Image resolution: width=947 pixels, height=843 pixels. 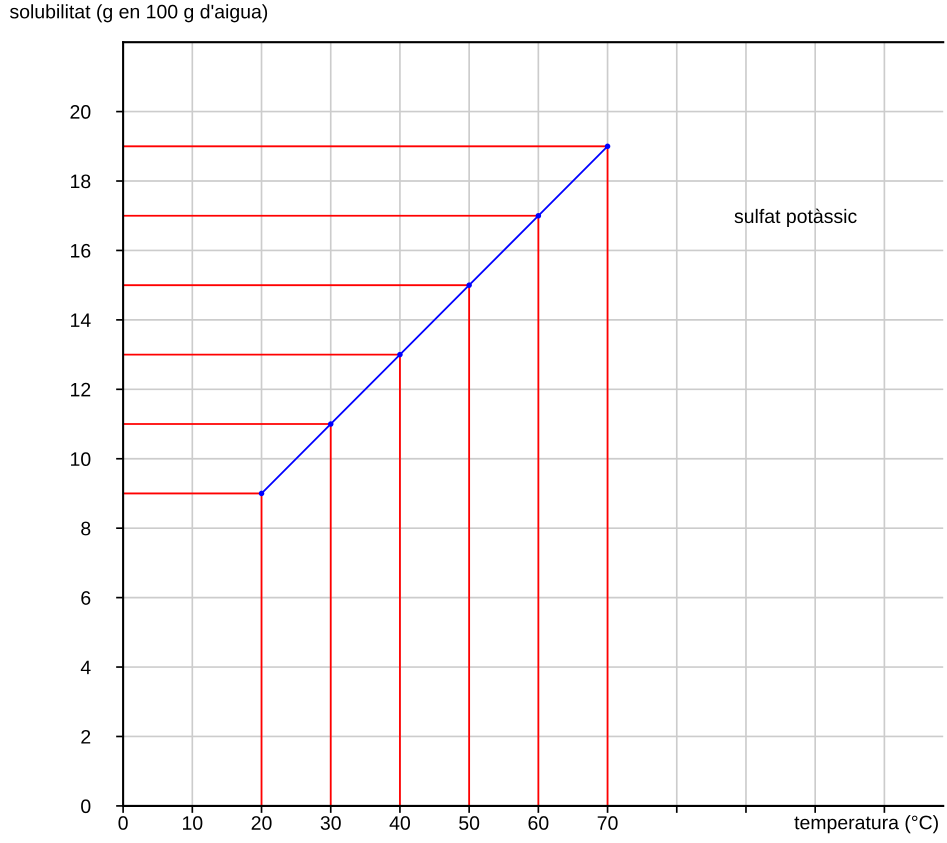 I want to click on x-tick-label: 40, so click(x=400, y=823).